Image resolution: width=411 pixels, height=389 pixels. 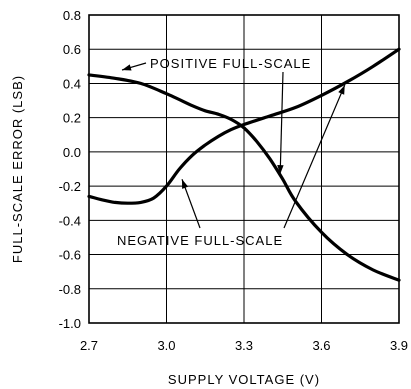 What do you see at coordinates (70, 255) in the screenshot?
I see `y-tick-label: -0.6` at bounding box center [70, 255].